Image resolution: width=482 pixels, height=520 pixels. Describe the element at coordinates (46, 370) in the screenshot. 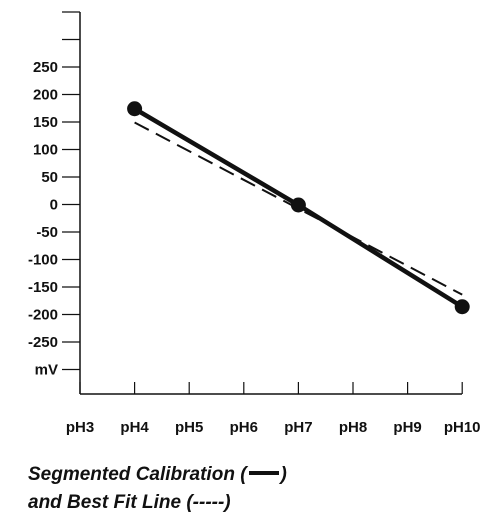

I see `y-tick-label: mV` at that location.